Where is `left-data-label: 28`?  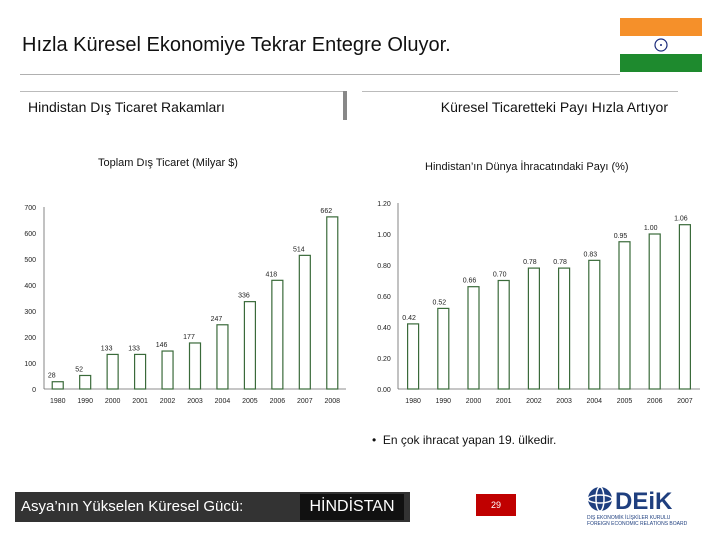 left-data-label: 28 is located at coordinates (52, 376).